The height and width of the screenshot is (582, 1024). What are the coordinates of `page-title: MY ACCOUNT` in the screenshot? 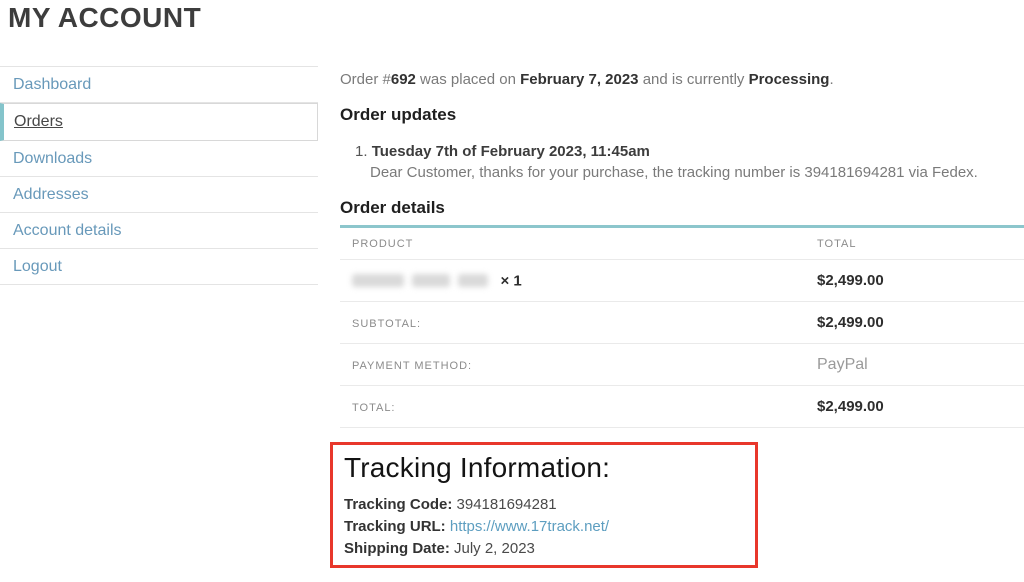 It's located at (105, 17).